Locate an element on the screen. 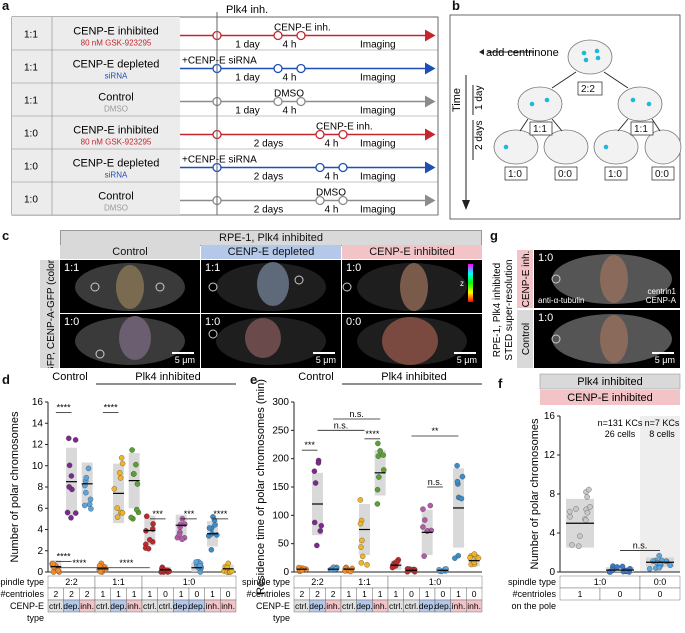 The height and width of the screenshot is (633, 685). y-tick-label: 250 is located at coordinates (280, 430).